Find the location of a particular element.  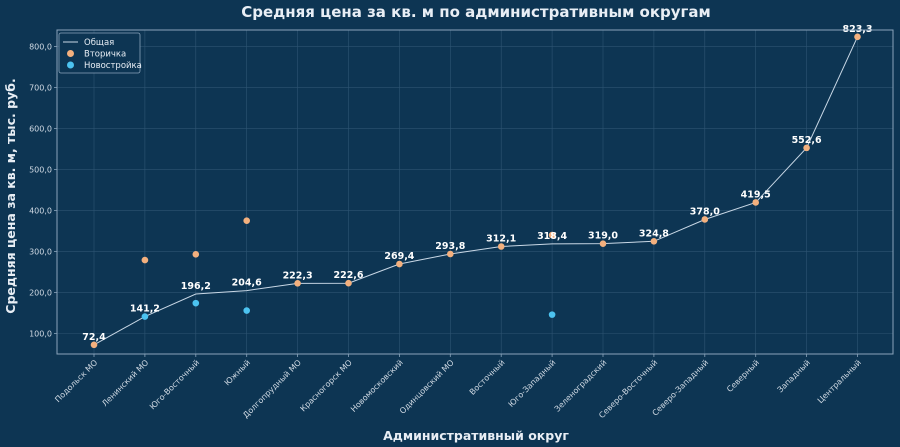

legend-box is located at coordinates (99, 53).